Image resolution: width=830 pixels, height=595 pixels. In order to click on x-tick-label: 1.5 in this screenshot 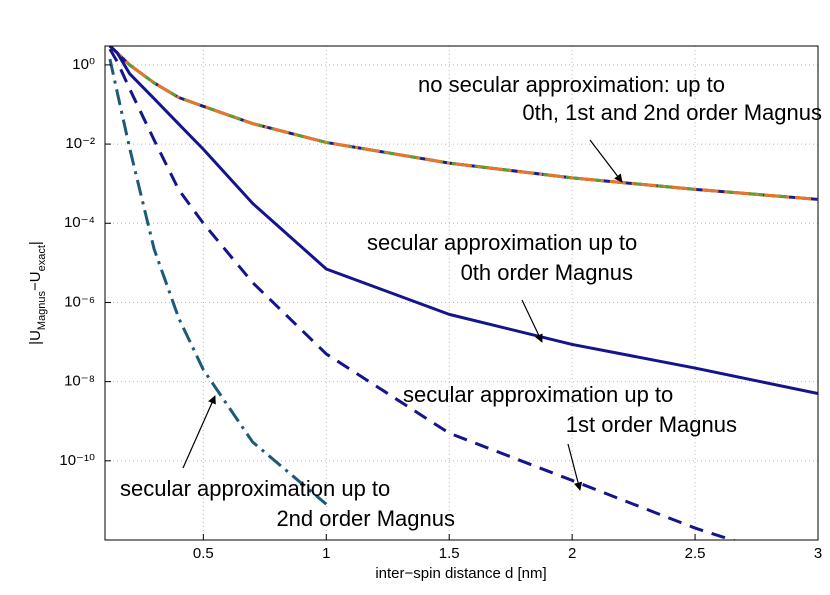, I will do `click(449, 553)`.